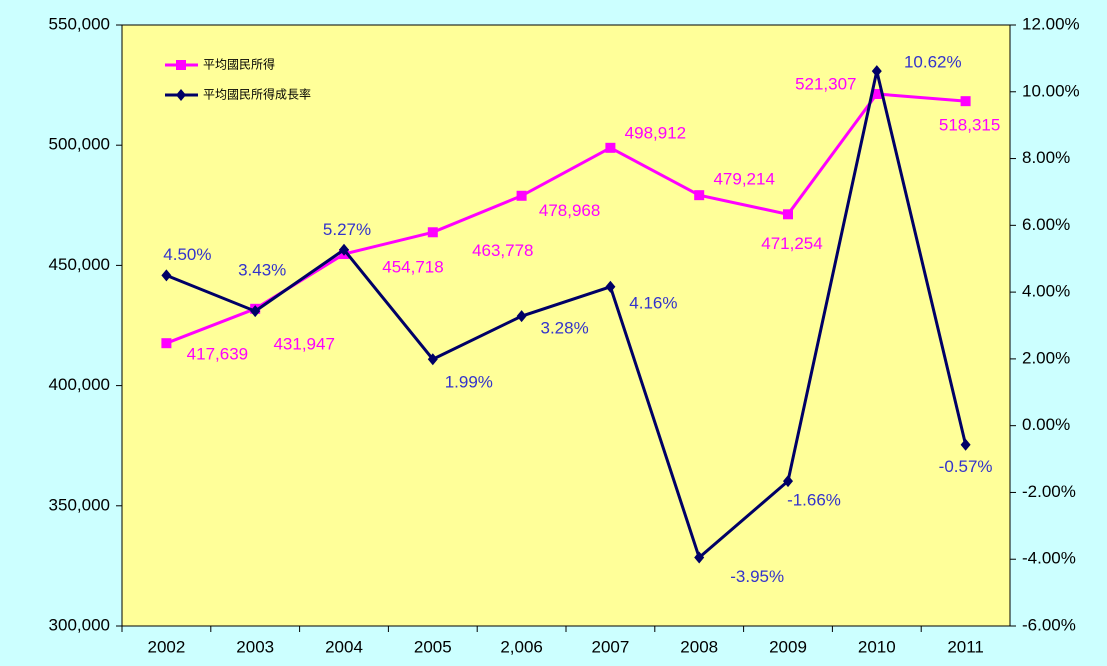 This screenshot has height=666, width=1107. What do you see at coordinates (877, 646) in the screenshot?
I see `x-tick-label: 2010` at bounding box center [877, 646].